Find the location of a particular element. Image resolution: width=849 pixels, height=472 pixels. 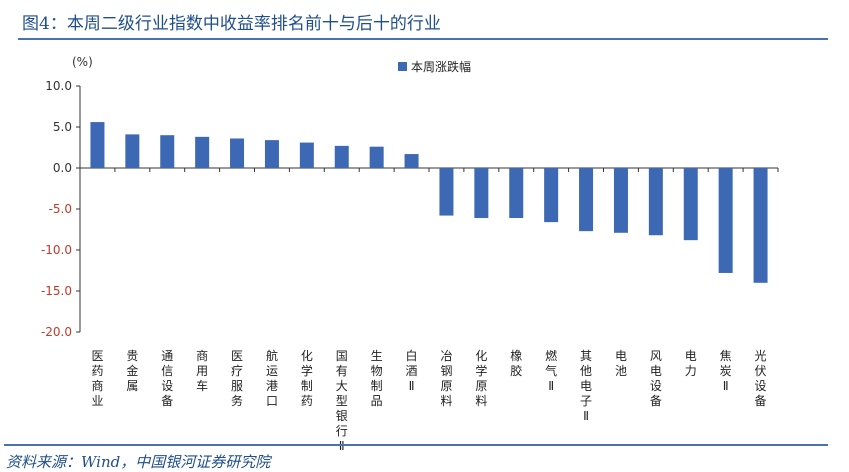

x-category-label: 其他电子 Ⅱ is located at coordinates (586, 386).